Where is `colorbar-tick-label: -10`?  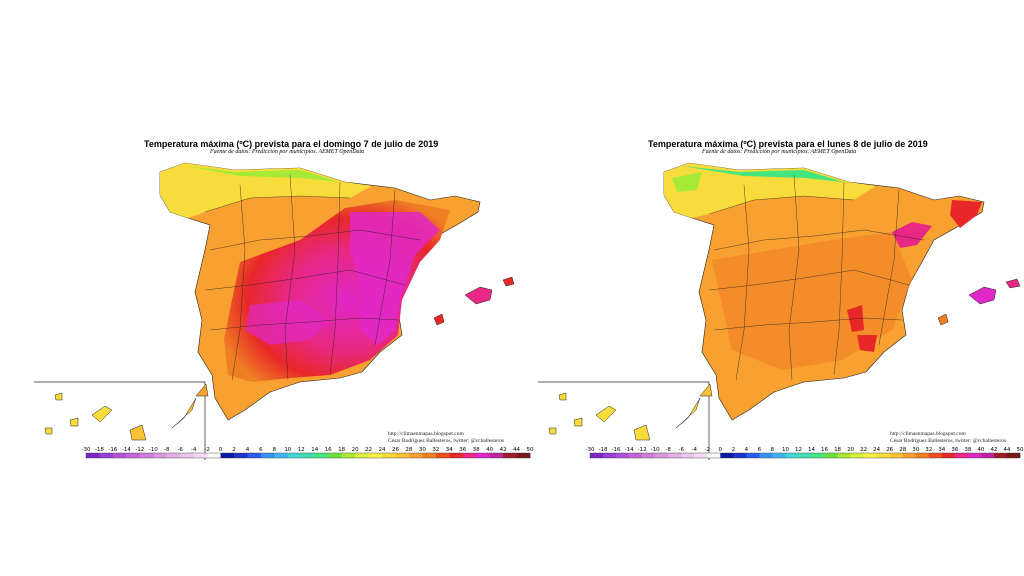 colorbar-tick-label: -10 is located at coordinates (153, 450).